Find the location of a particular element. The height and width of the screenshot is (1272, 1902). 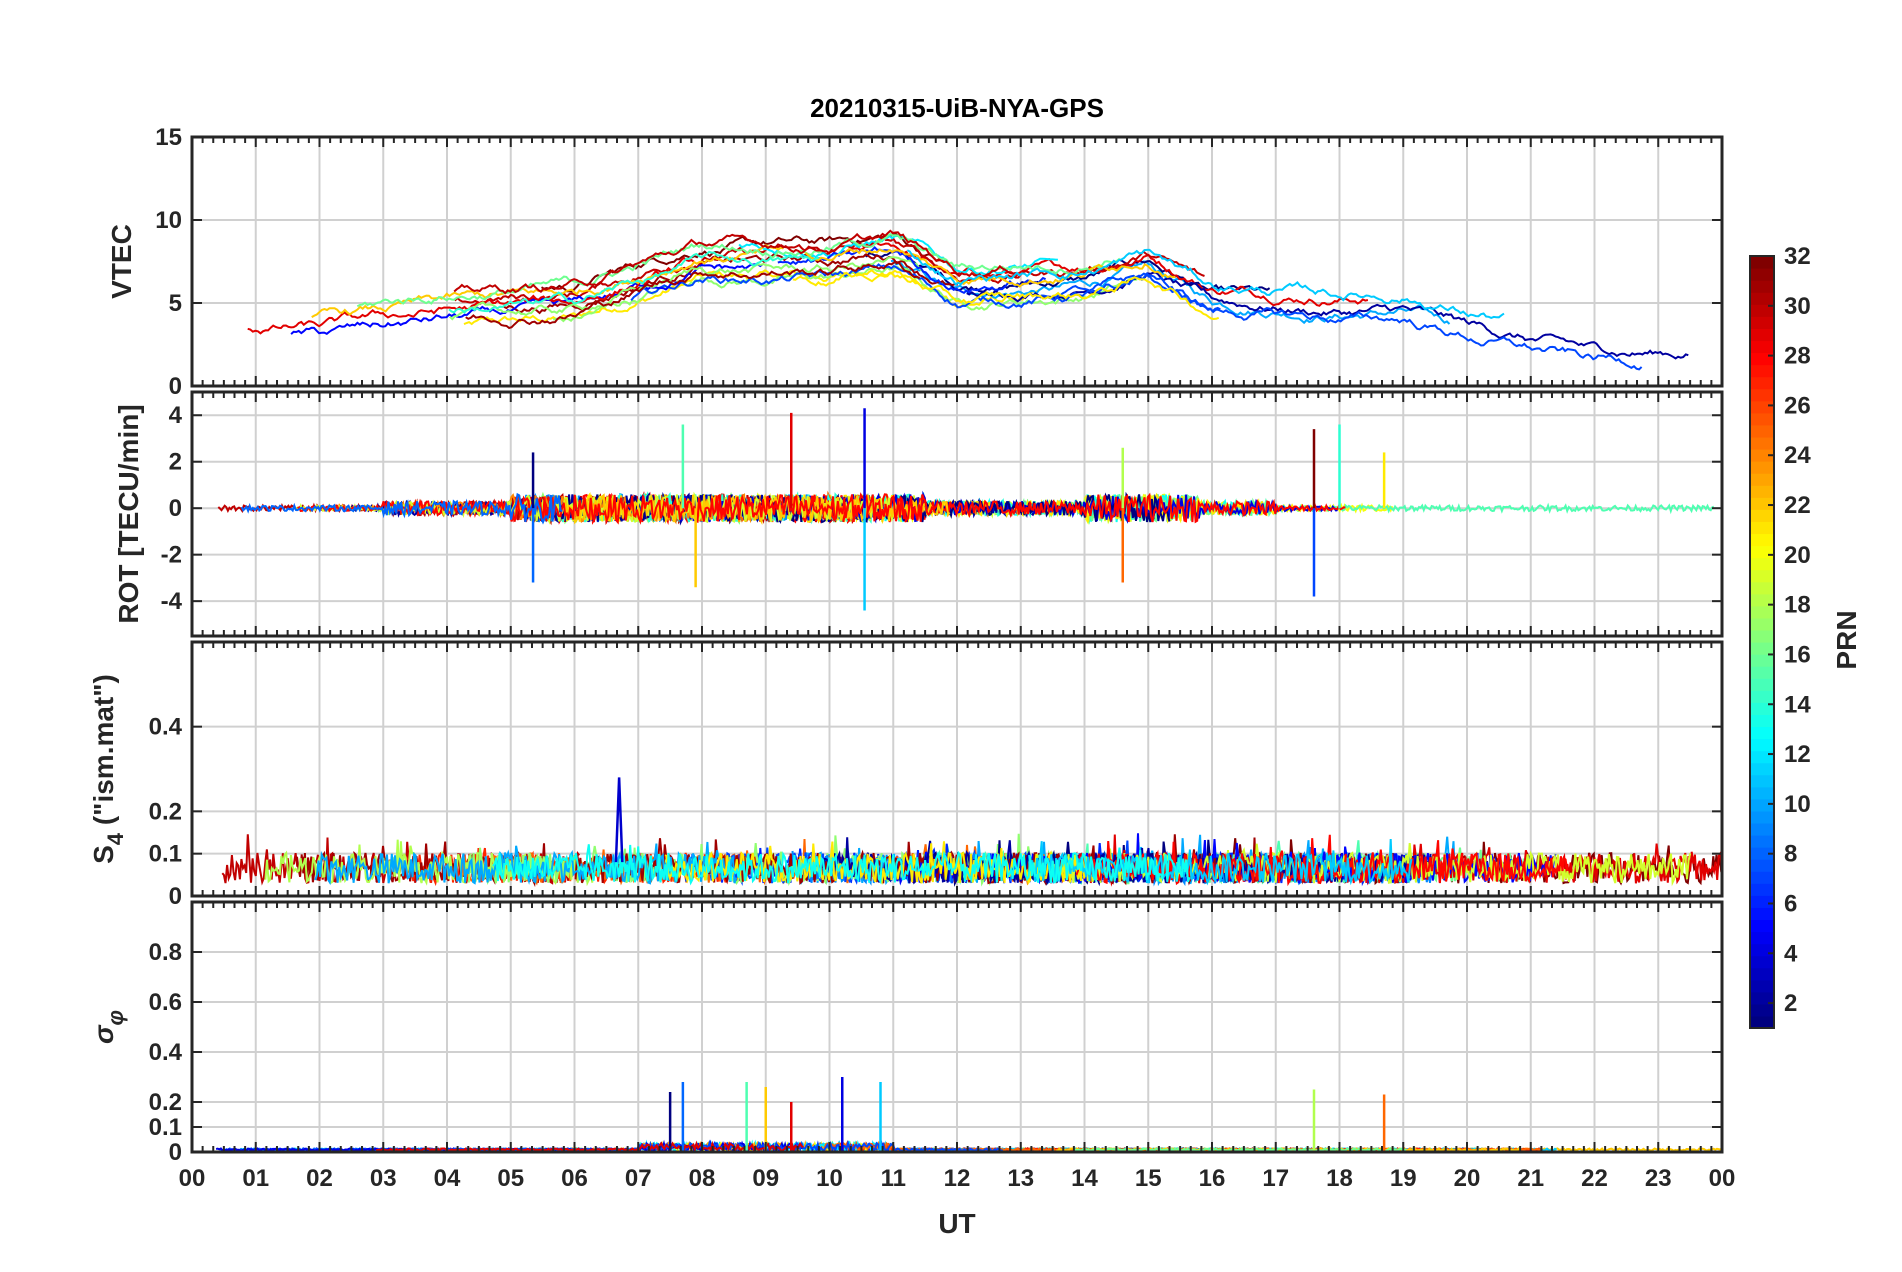

x-tick-label: 16 is located at coordinates (1212, 1178).